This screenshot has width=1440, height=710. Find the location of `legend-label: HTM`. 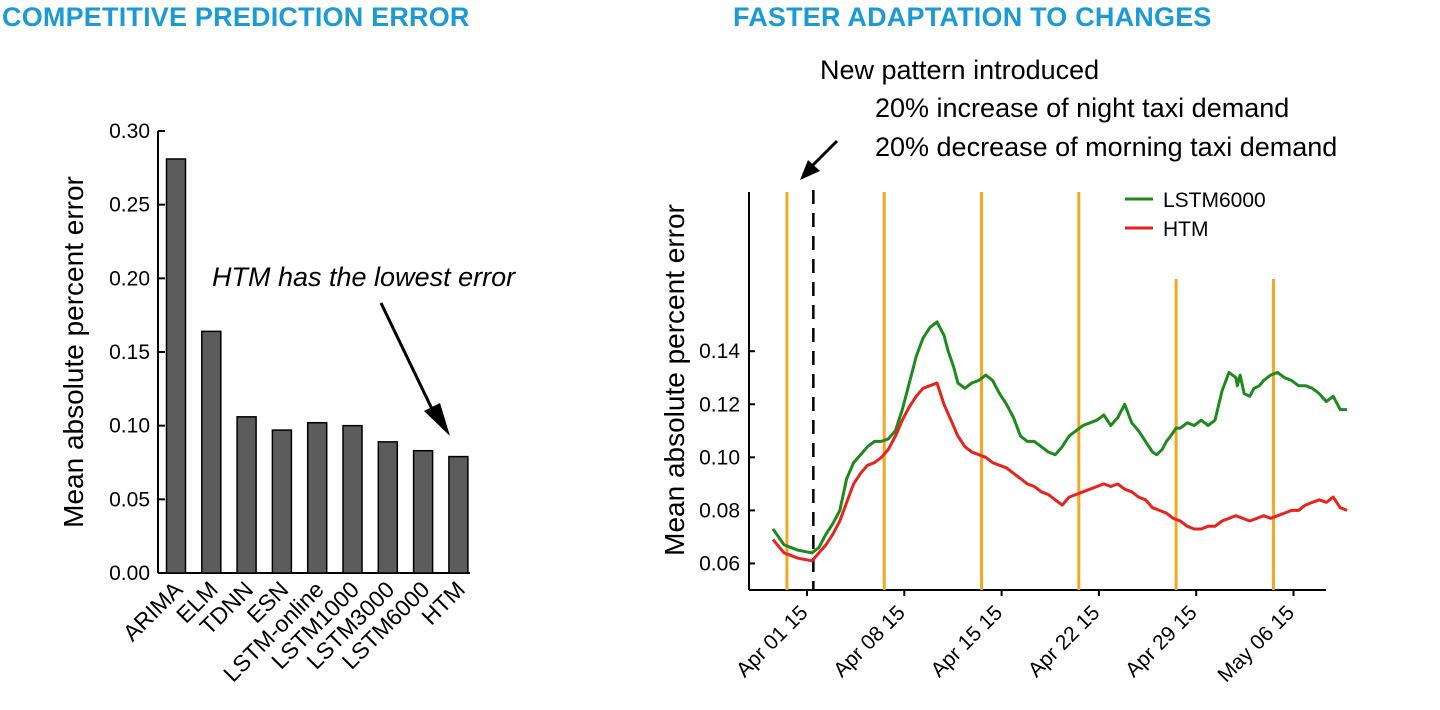

legend-label: HTM is located at coordinates (1186, 229).